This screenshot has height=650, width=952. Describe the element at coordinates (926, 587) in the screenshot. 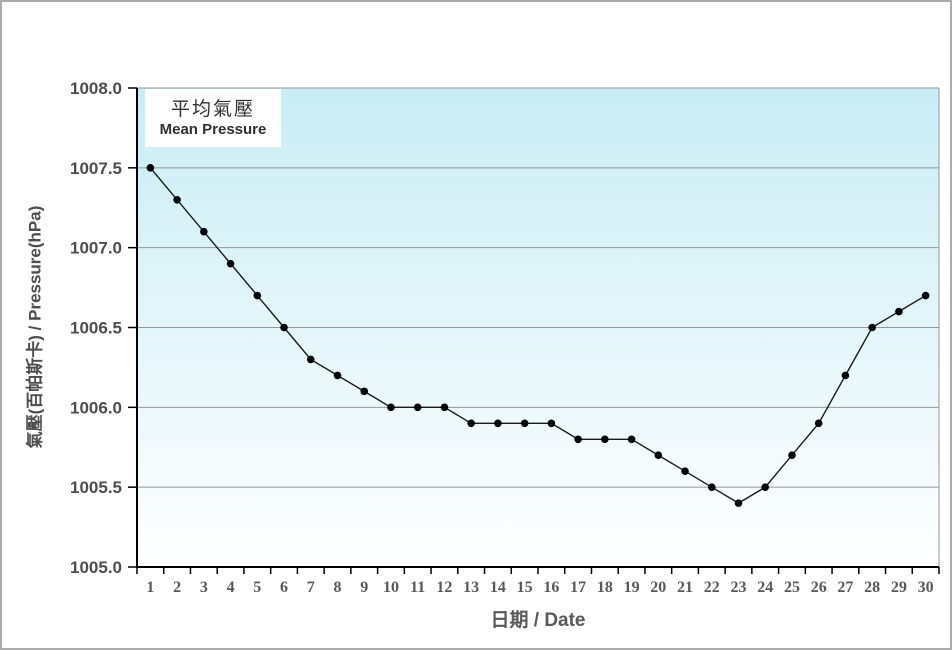

I see `x-tick-label: 30` at that location.